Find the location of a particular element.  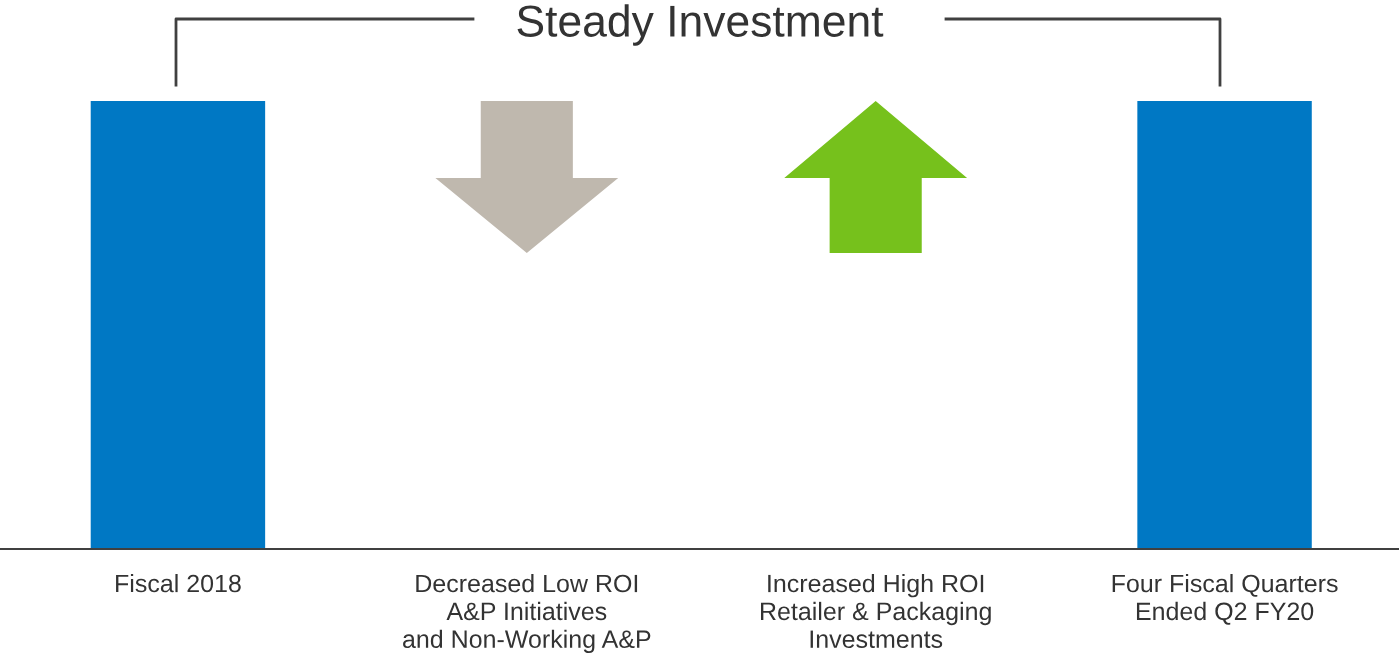

x-tick-label: Decreased Low ROI A&P Initiatives and Non-Working A&P is located at coordinates (527, 613).